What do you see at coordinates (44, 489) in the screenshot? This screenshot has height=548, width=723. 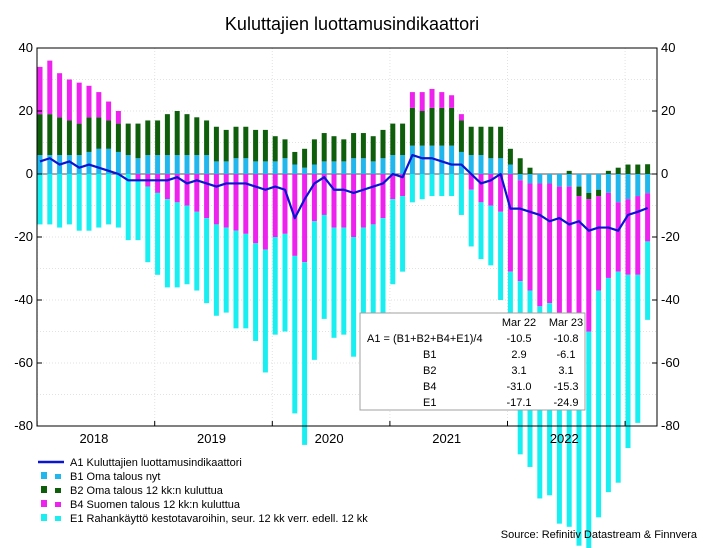 I see `legend-swatch-b2` at bounding box center [44, 489].